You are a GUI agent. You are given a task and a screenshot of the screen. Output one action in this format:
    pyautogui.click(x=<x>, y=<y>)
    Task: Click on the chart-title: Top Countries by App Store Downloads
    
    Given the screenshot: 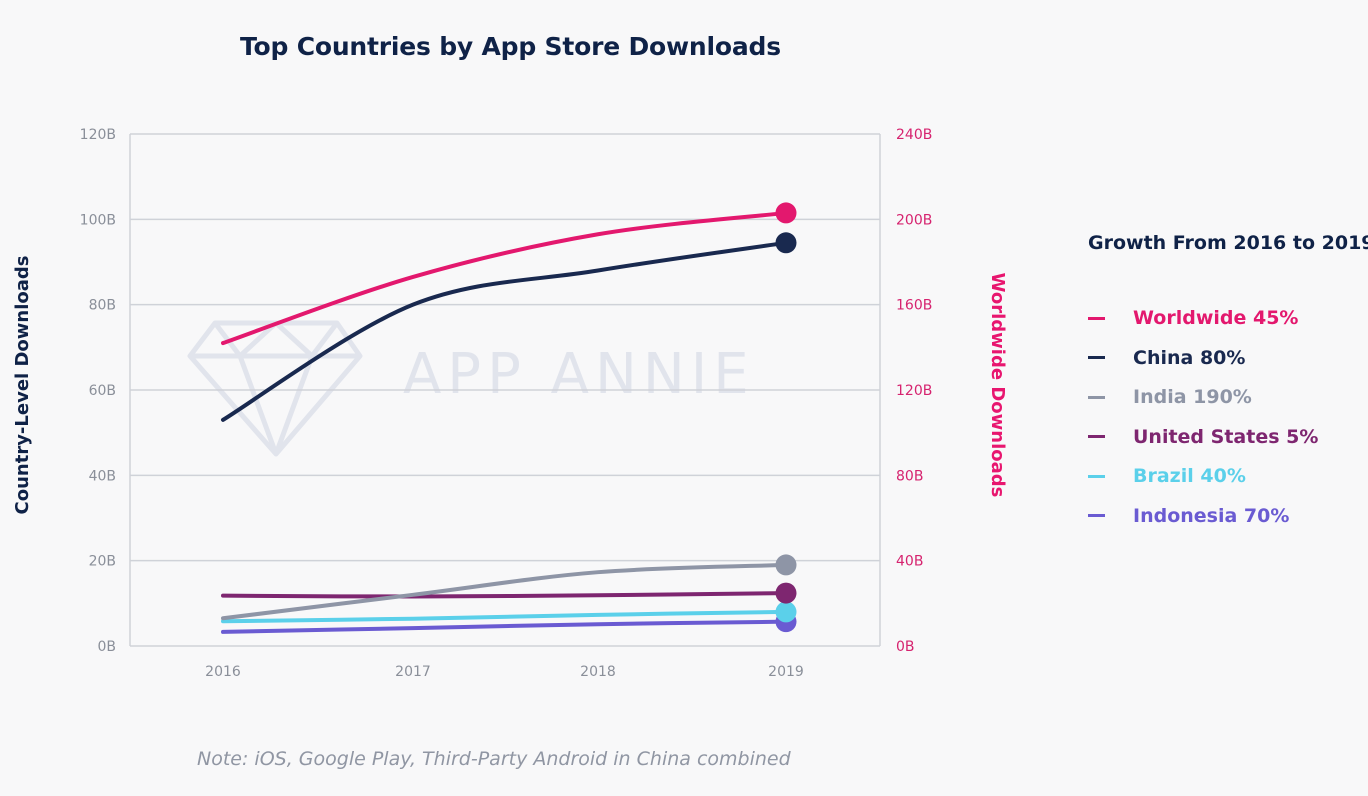 What is the action you would take?
    pyautogui.click(x=510, y=46)
    